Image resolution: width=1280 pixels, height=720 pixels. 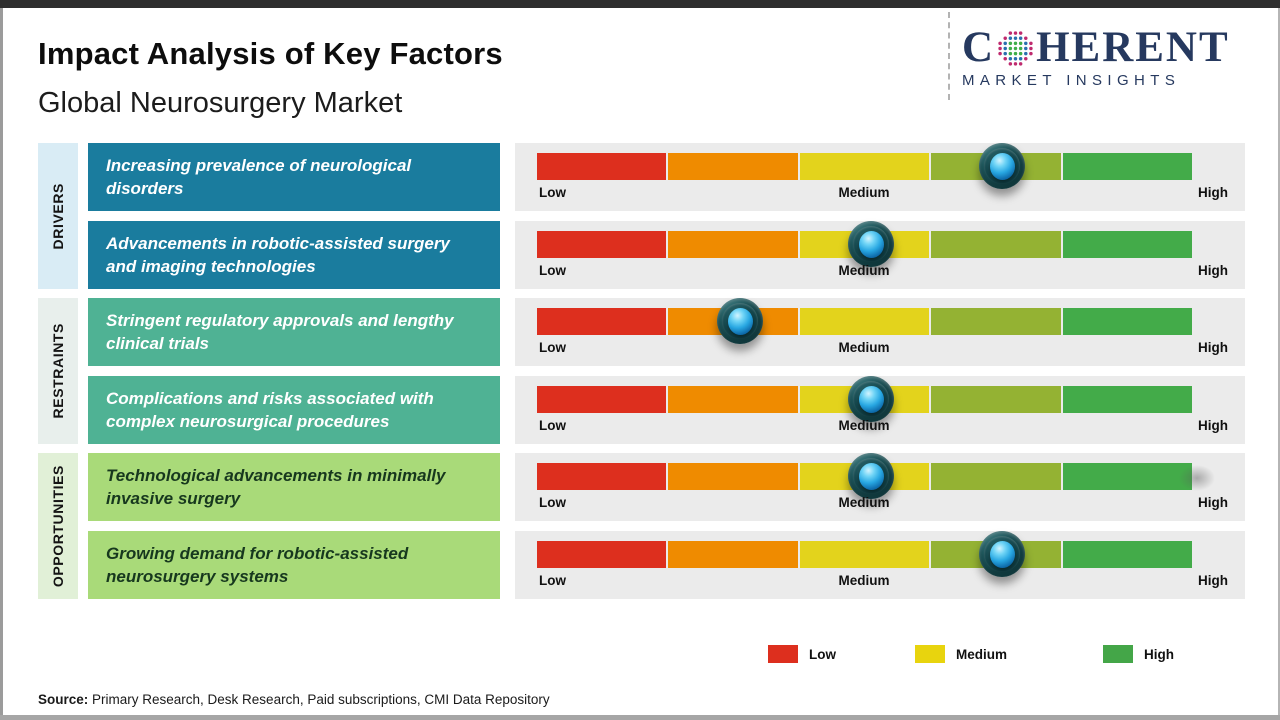 I want to click on opportunities-label: OPPORTUNITIES, so click(x=58, y=526).